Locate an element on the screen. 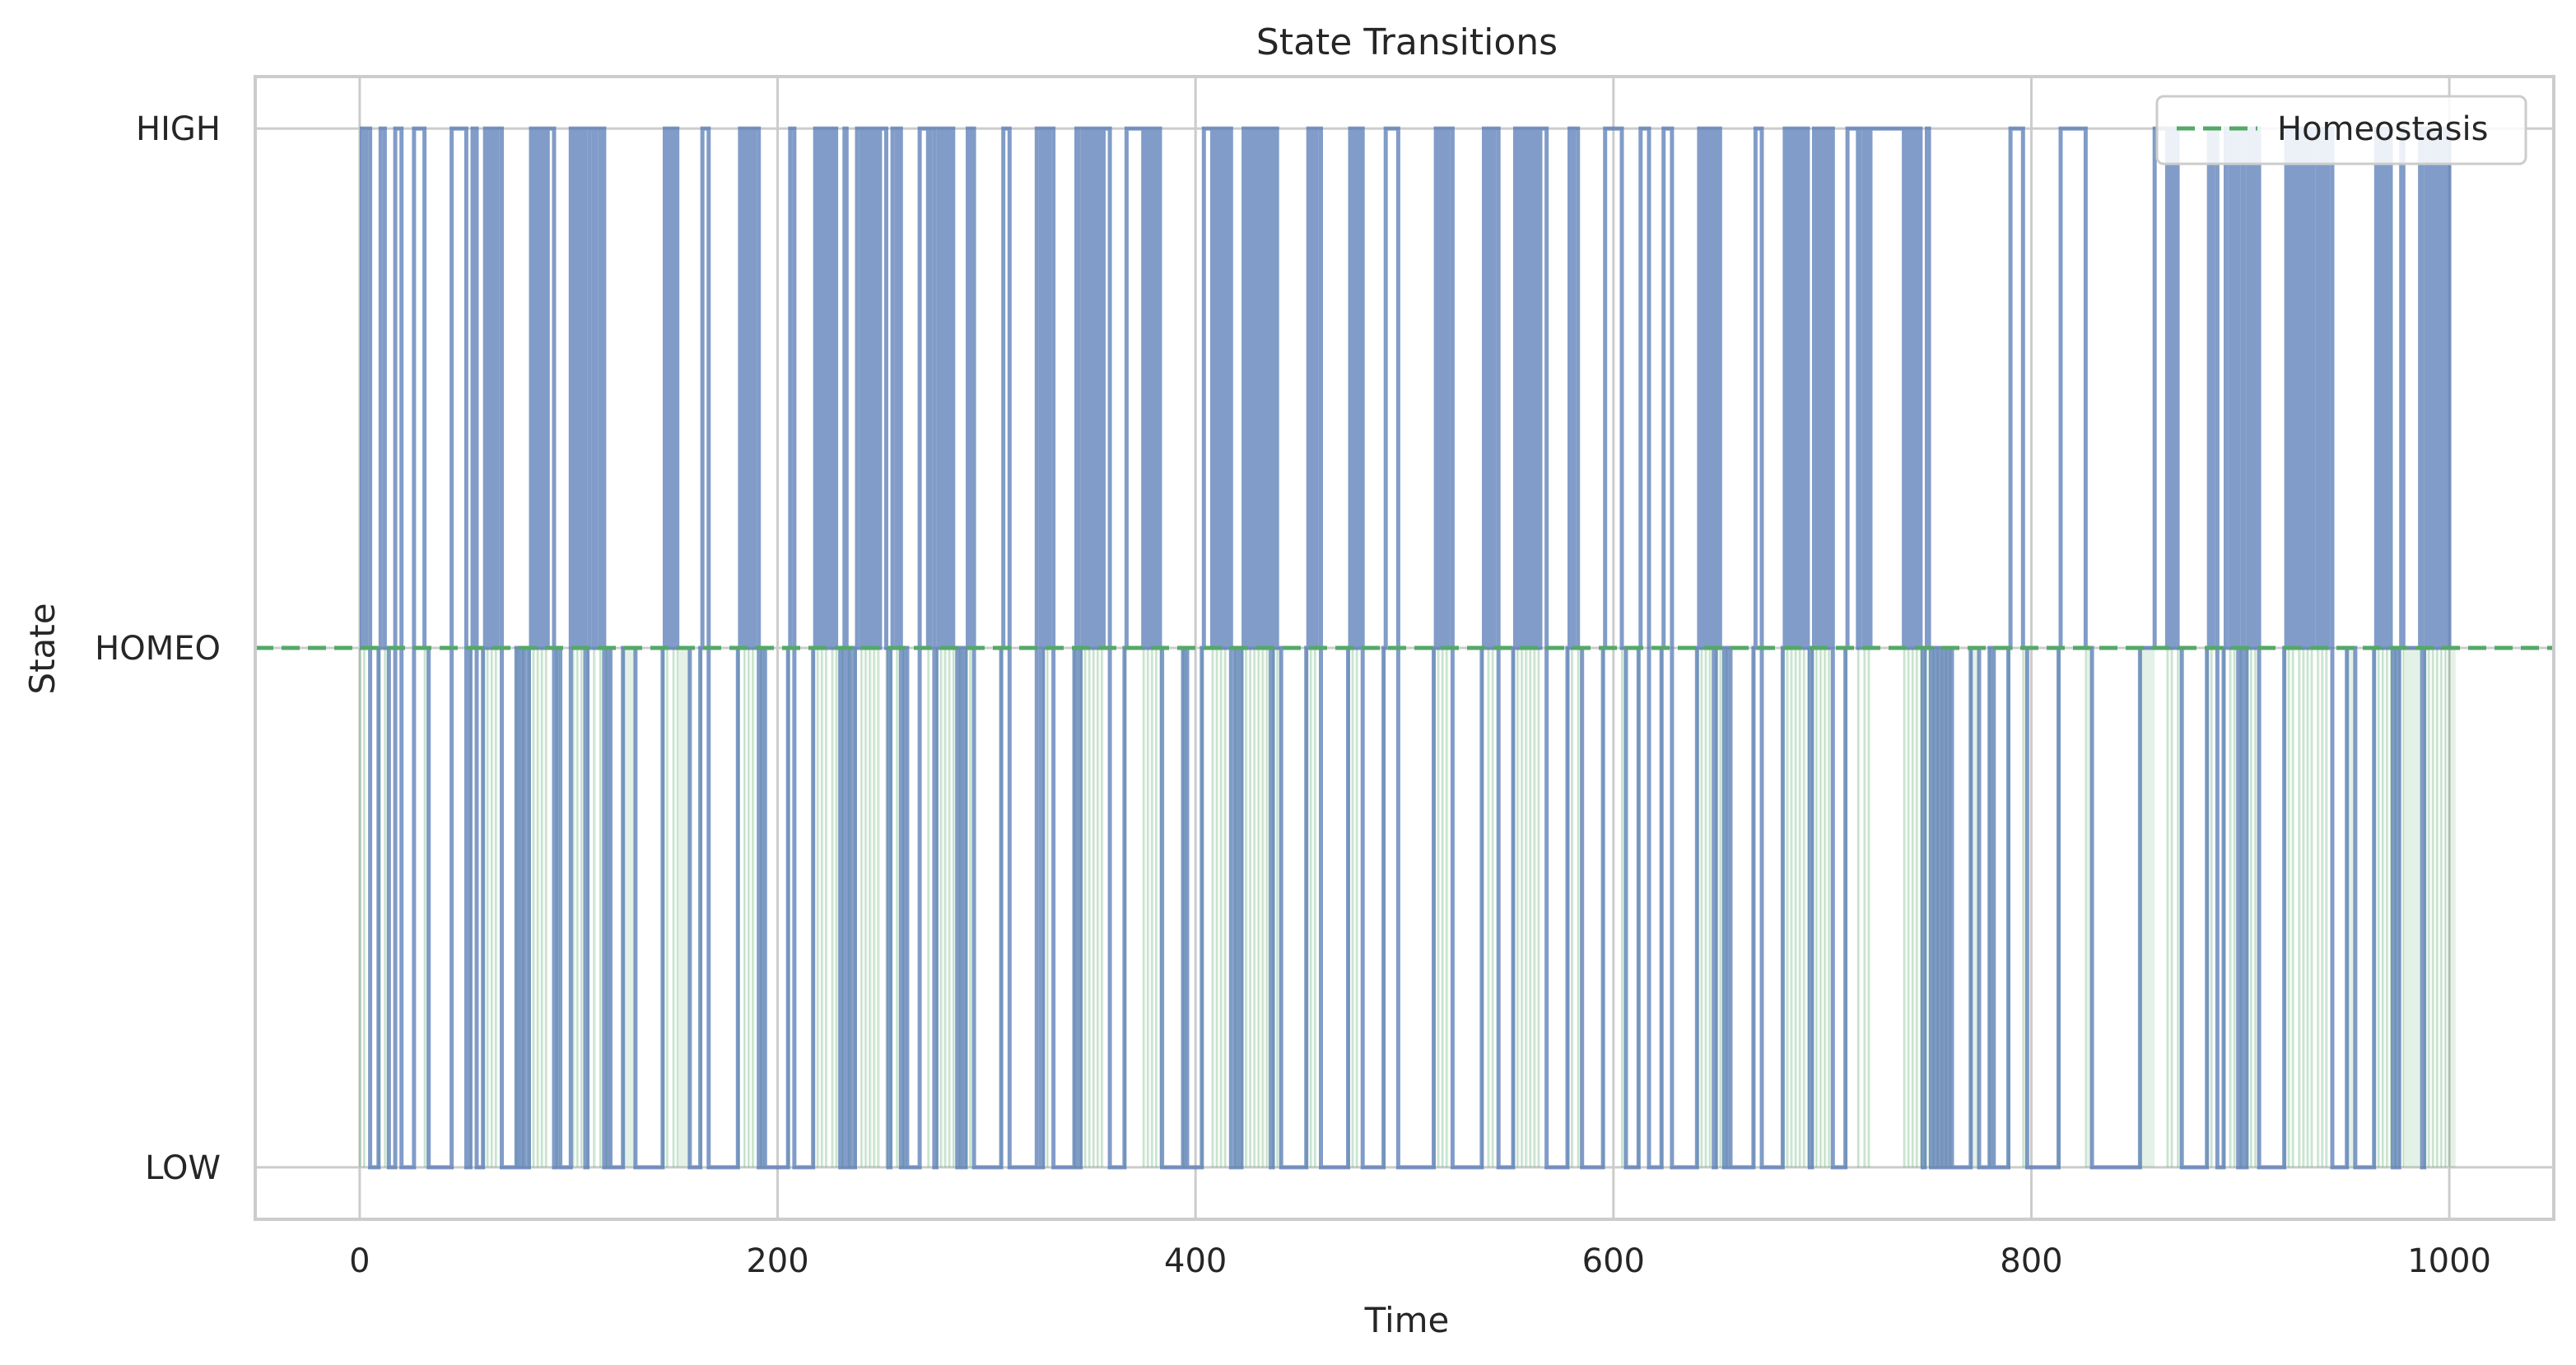  x-axis-label: Time is located at coordinates (1407, 1320).